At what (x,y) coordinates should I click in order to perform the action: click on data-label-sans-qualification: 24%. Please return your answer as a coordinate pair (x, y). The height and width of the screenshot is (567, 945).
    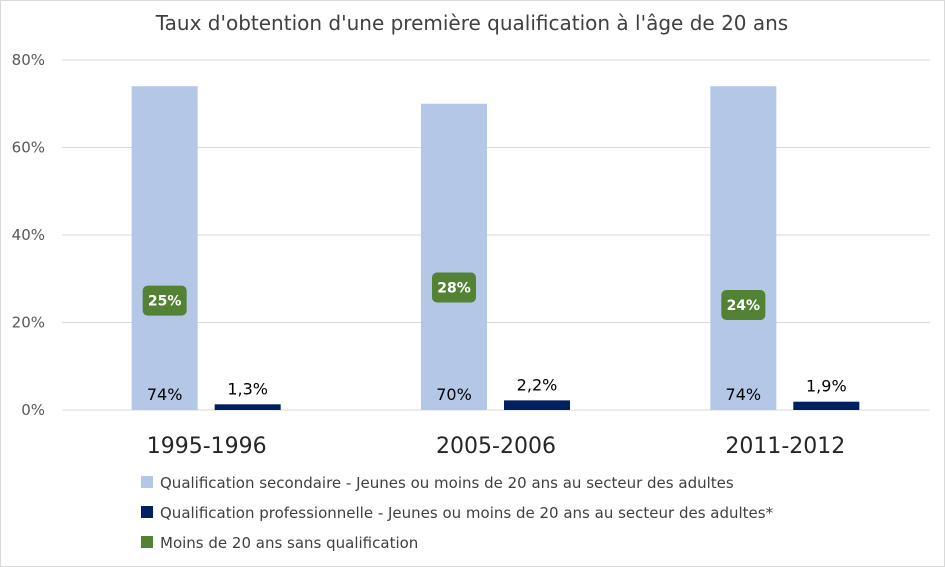
    Looking at the image, I should click on (744, 306).